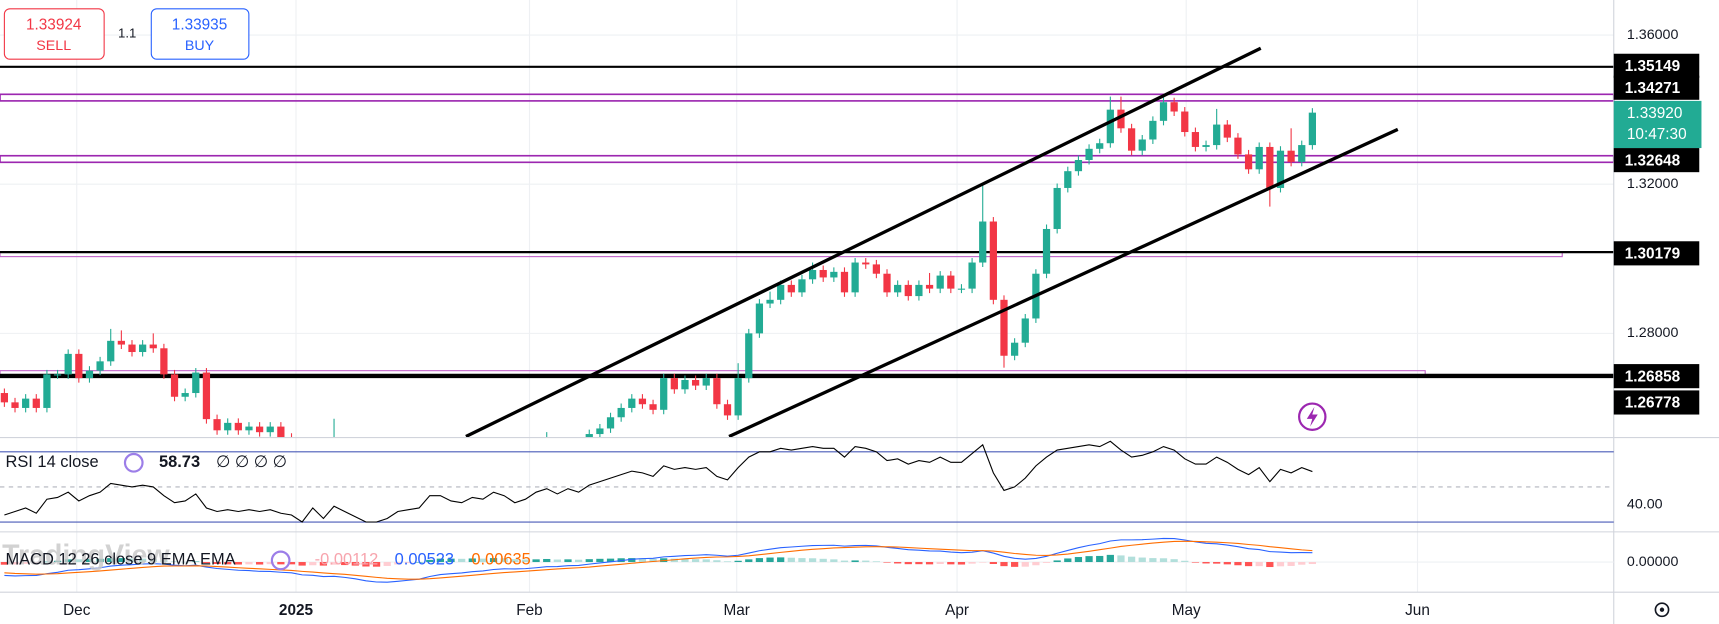  Describe the element at coordinates (179, 462) in the screenshot. I see `rsi-value: 58.73` at that location.